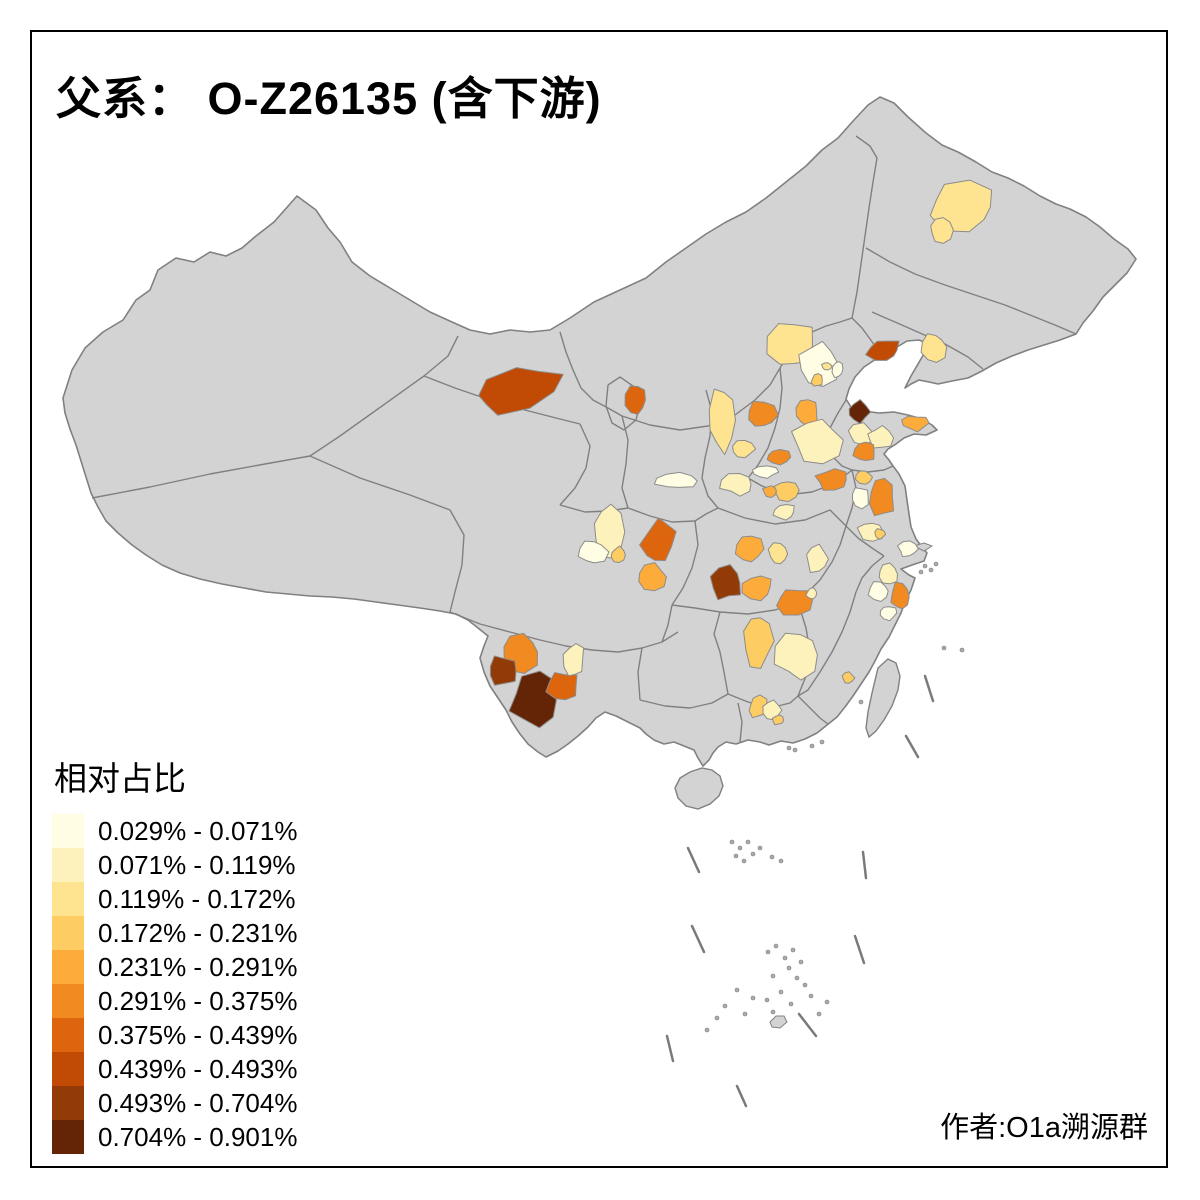 This screenshot has width=1200, height=1200. I want to click on legend-label: 0.493% - 0.704%, so click(198, 1102).